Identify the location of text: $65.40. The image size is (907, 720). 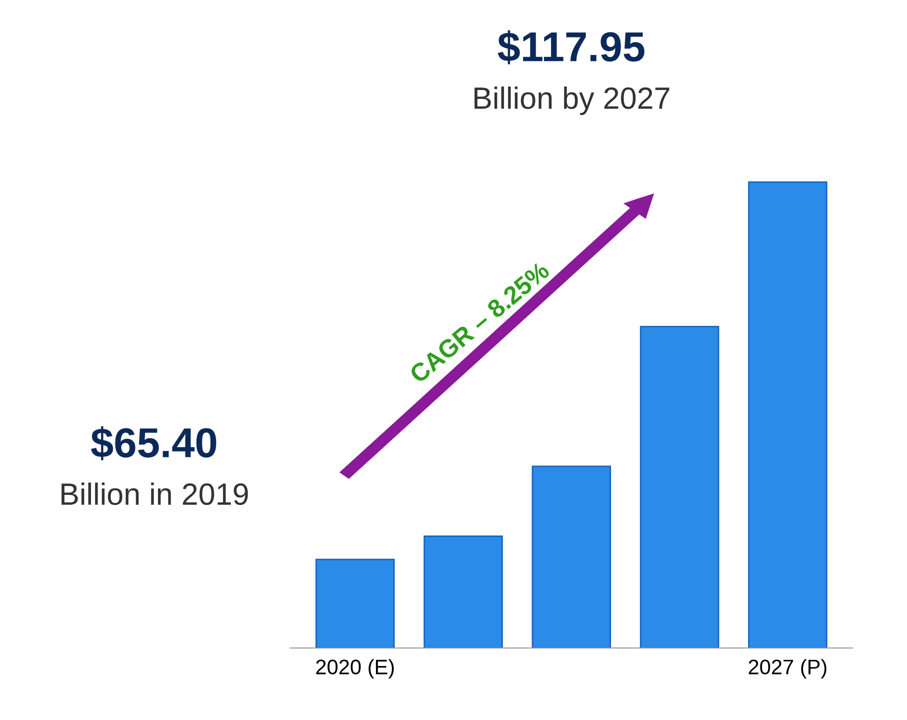
(153, 443).